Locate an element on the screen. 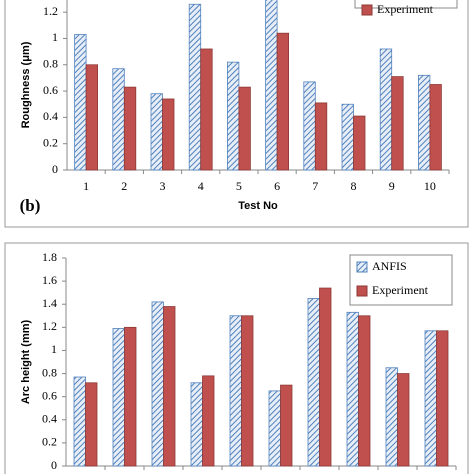  y-axis-label: Arc height (mm) is located at coordinates (26, 361).